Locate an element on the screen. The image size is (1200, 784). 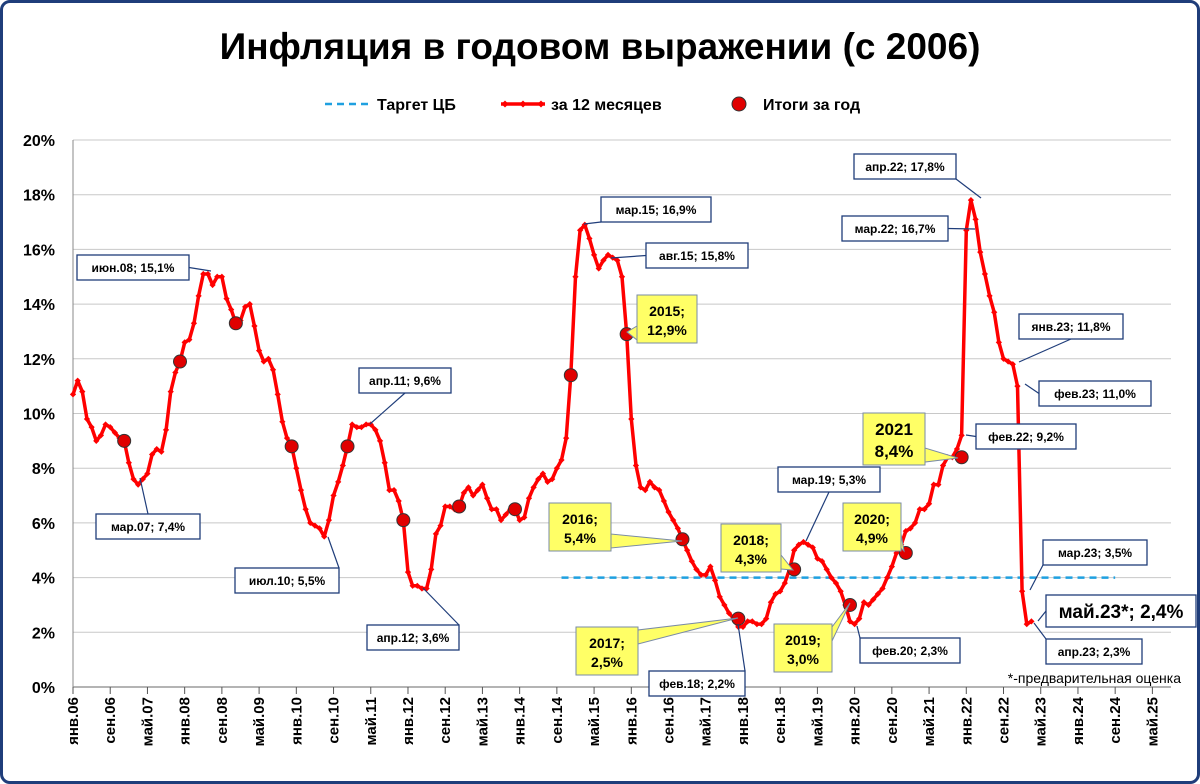
callout-yellow-label: 3,0% is located at coordinates (803, 659).